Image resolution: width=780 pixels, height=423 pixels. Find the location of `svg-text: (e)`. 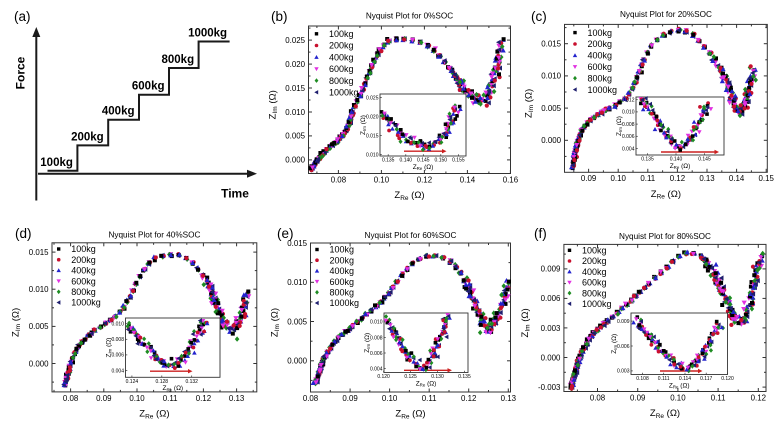

svg-text: (e) is located at coordinates (285, 233).